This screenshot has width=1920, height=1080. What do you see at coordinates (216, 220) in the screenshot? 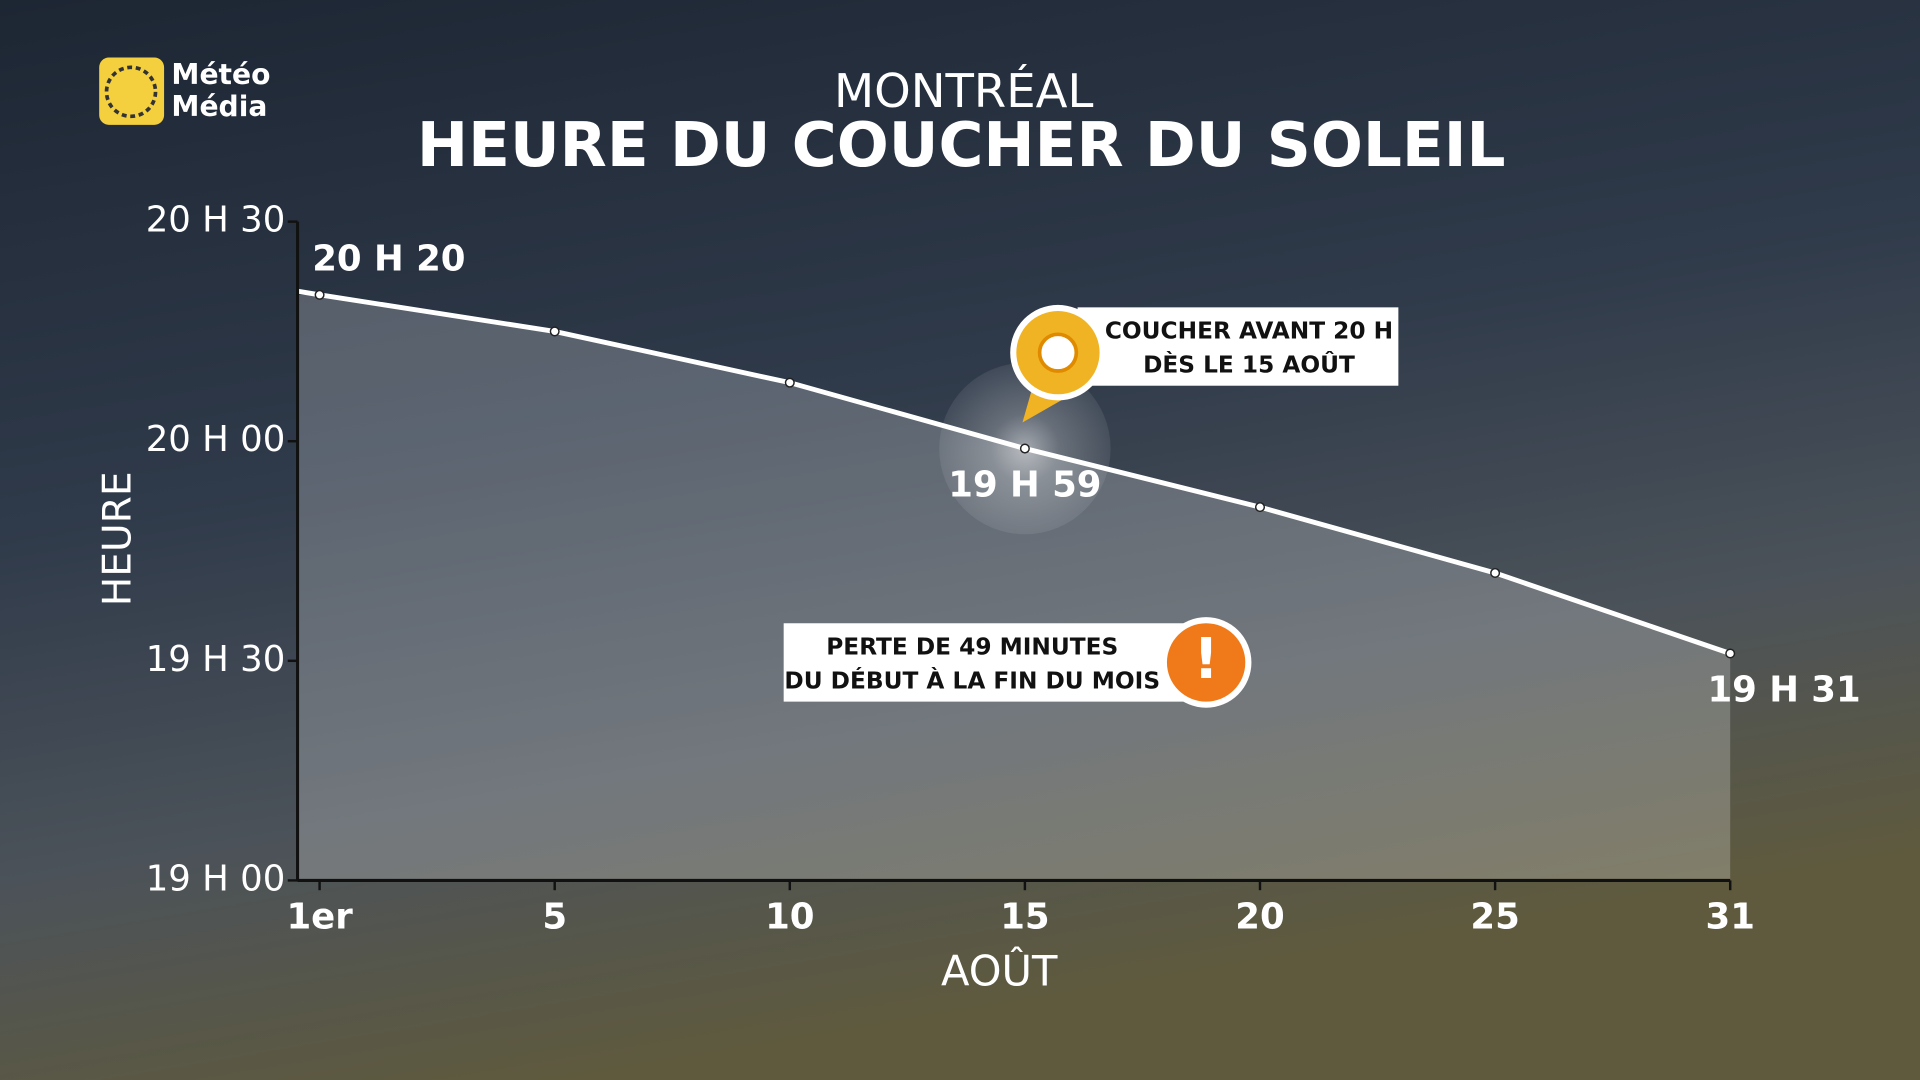
I see `y-tick-label: 20 H 30` at bounding box center [216, 220].